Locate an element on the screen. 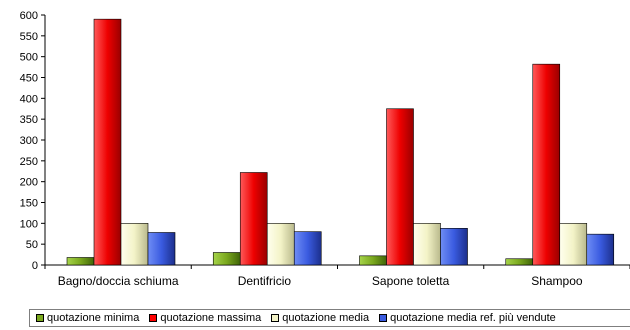 The height and width of the screenshot is (330, 630). x-category-label: Dentifricio is located at coordinates (265, 281).